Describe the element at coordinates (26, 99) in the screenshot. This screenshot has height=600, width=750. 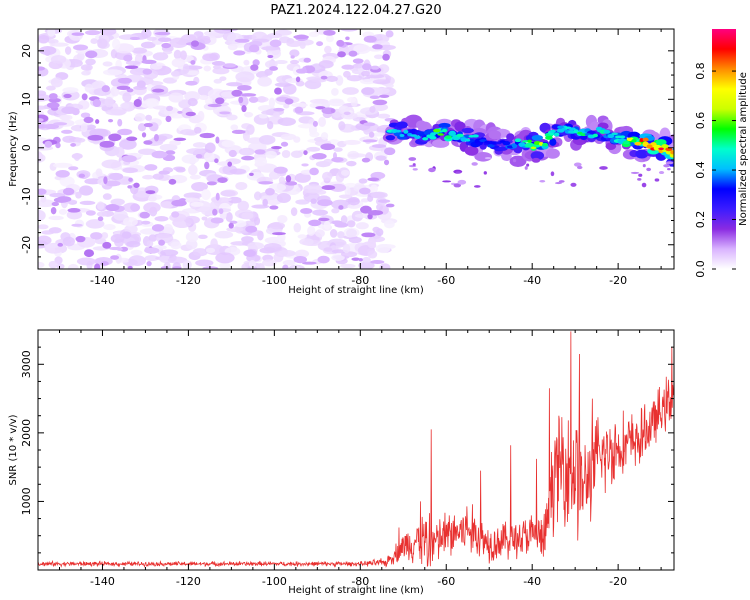
I see `spectrogram-y-tick-label: 10` at that location.